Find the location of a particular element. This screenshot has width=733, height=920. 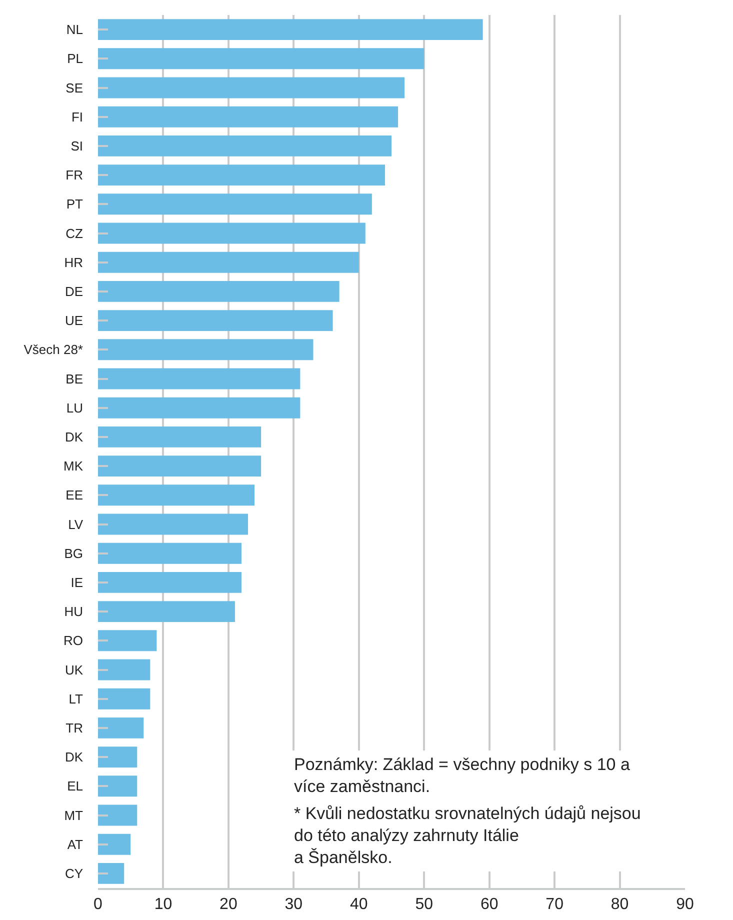

annotation: Poznámky: Základ = všechny podniky s 10 a více zaměstnanci. is located at coordinates (462, 775).